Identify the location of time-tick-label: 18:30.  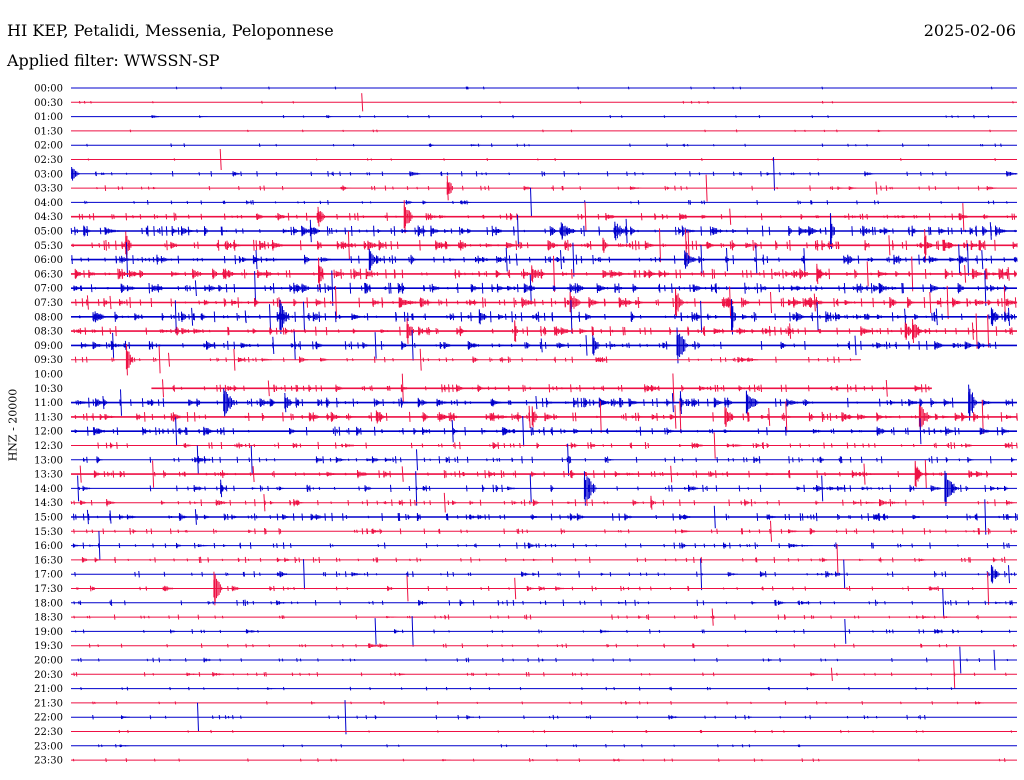
(48, 618).